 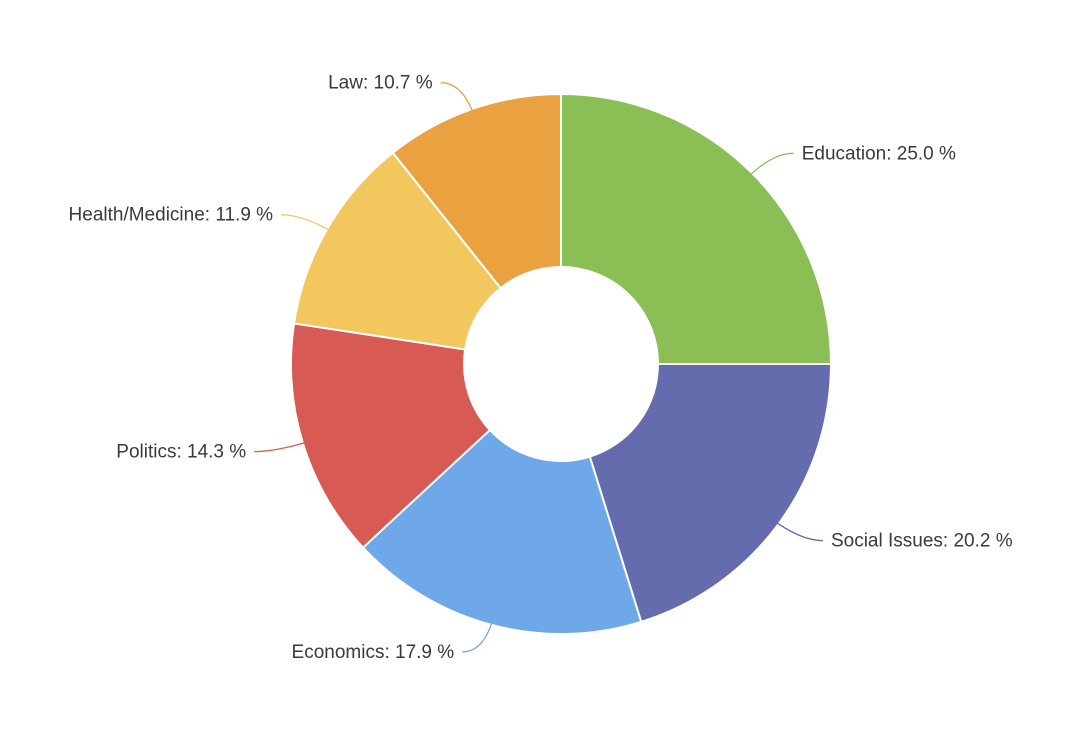 I want to click on slice-social-issues, so click(x=710, y=493).